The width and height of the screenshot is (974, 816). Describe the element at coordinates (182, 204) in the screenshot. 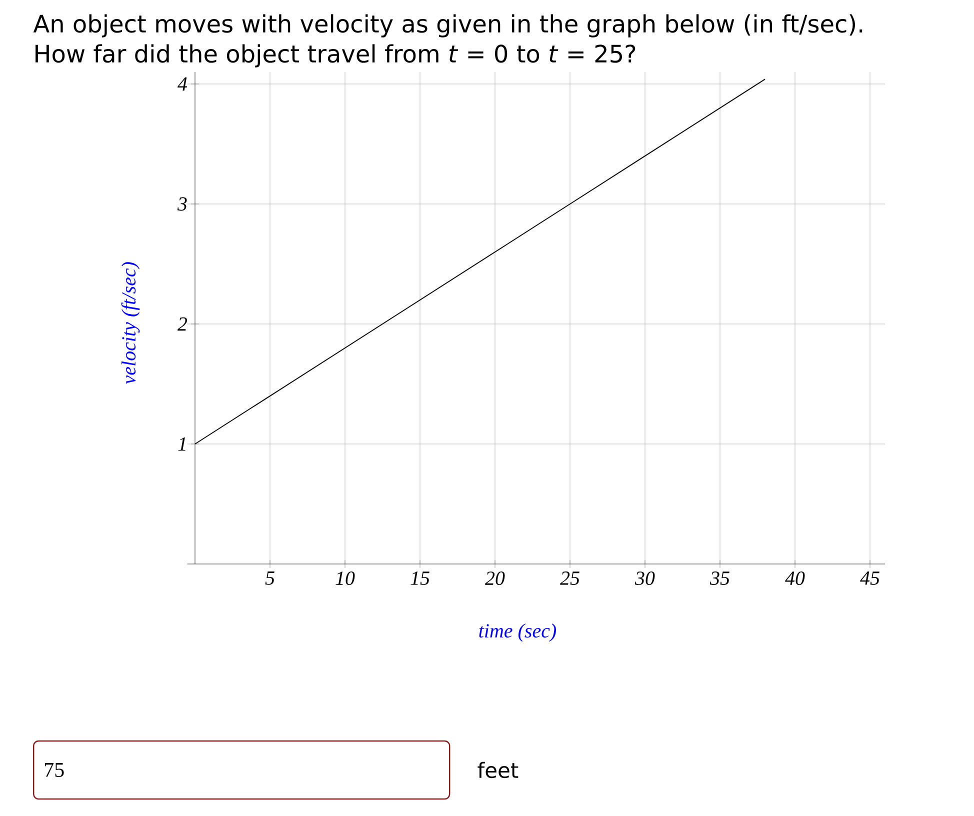

I see `y-tick-label: 3` at that location.